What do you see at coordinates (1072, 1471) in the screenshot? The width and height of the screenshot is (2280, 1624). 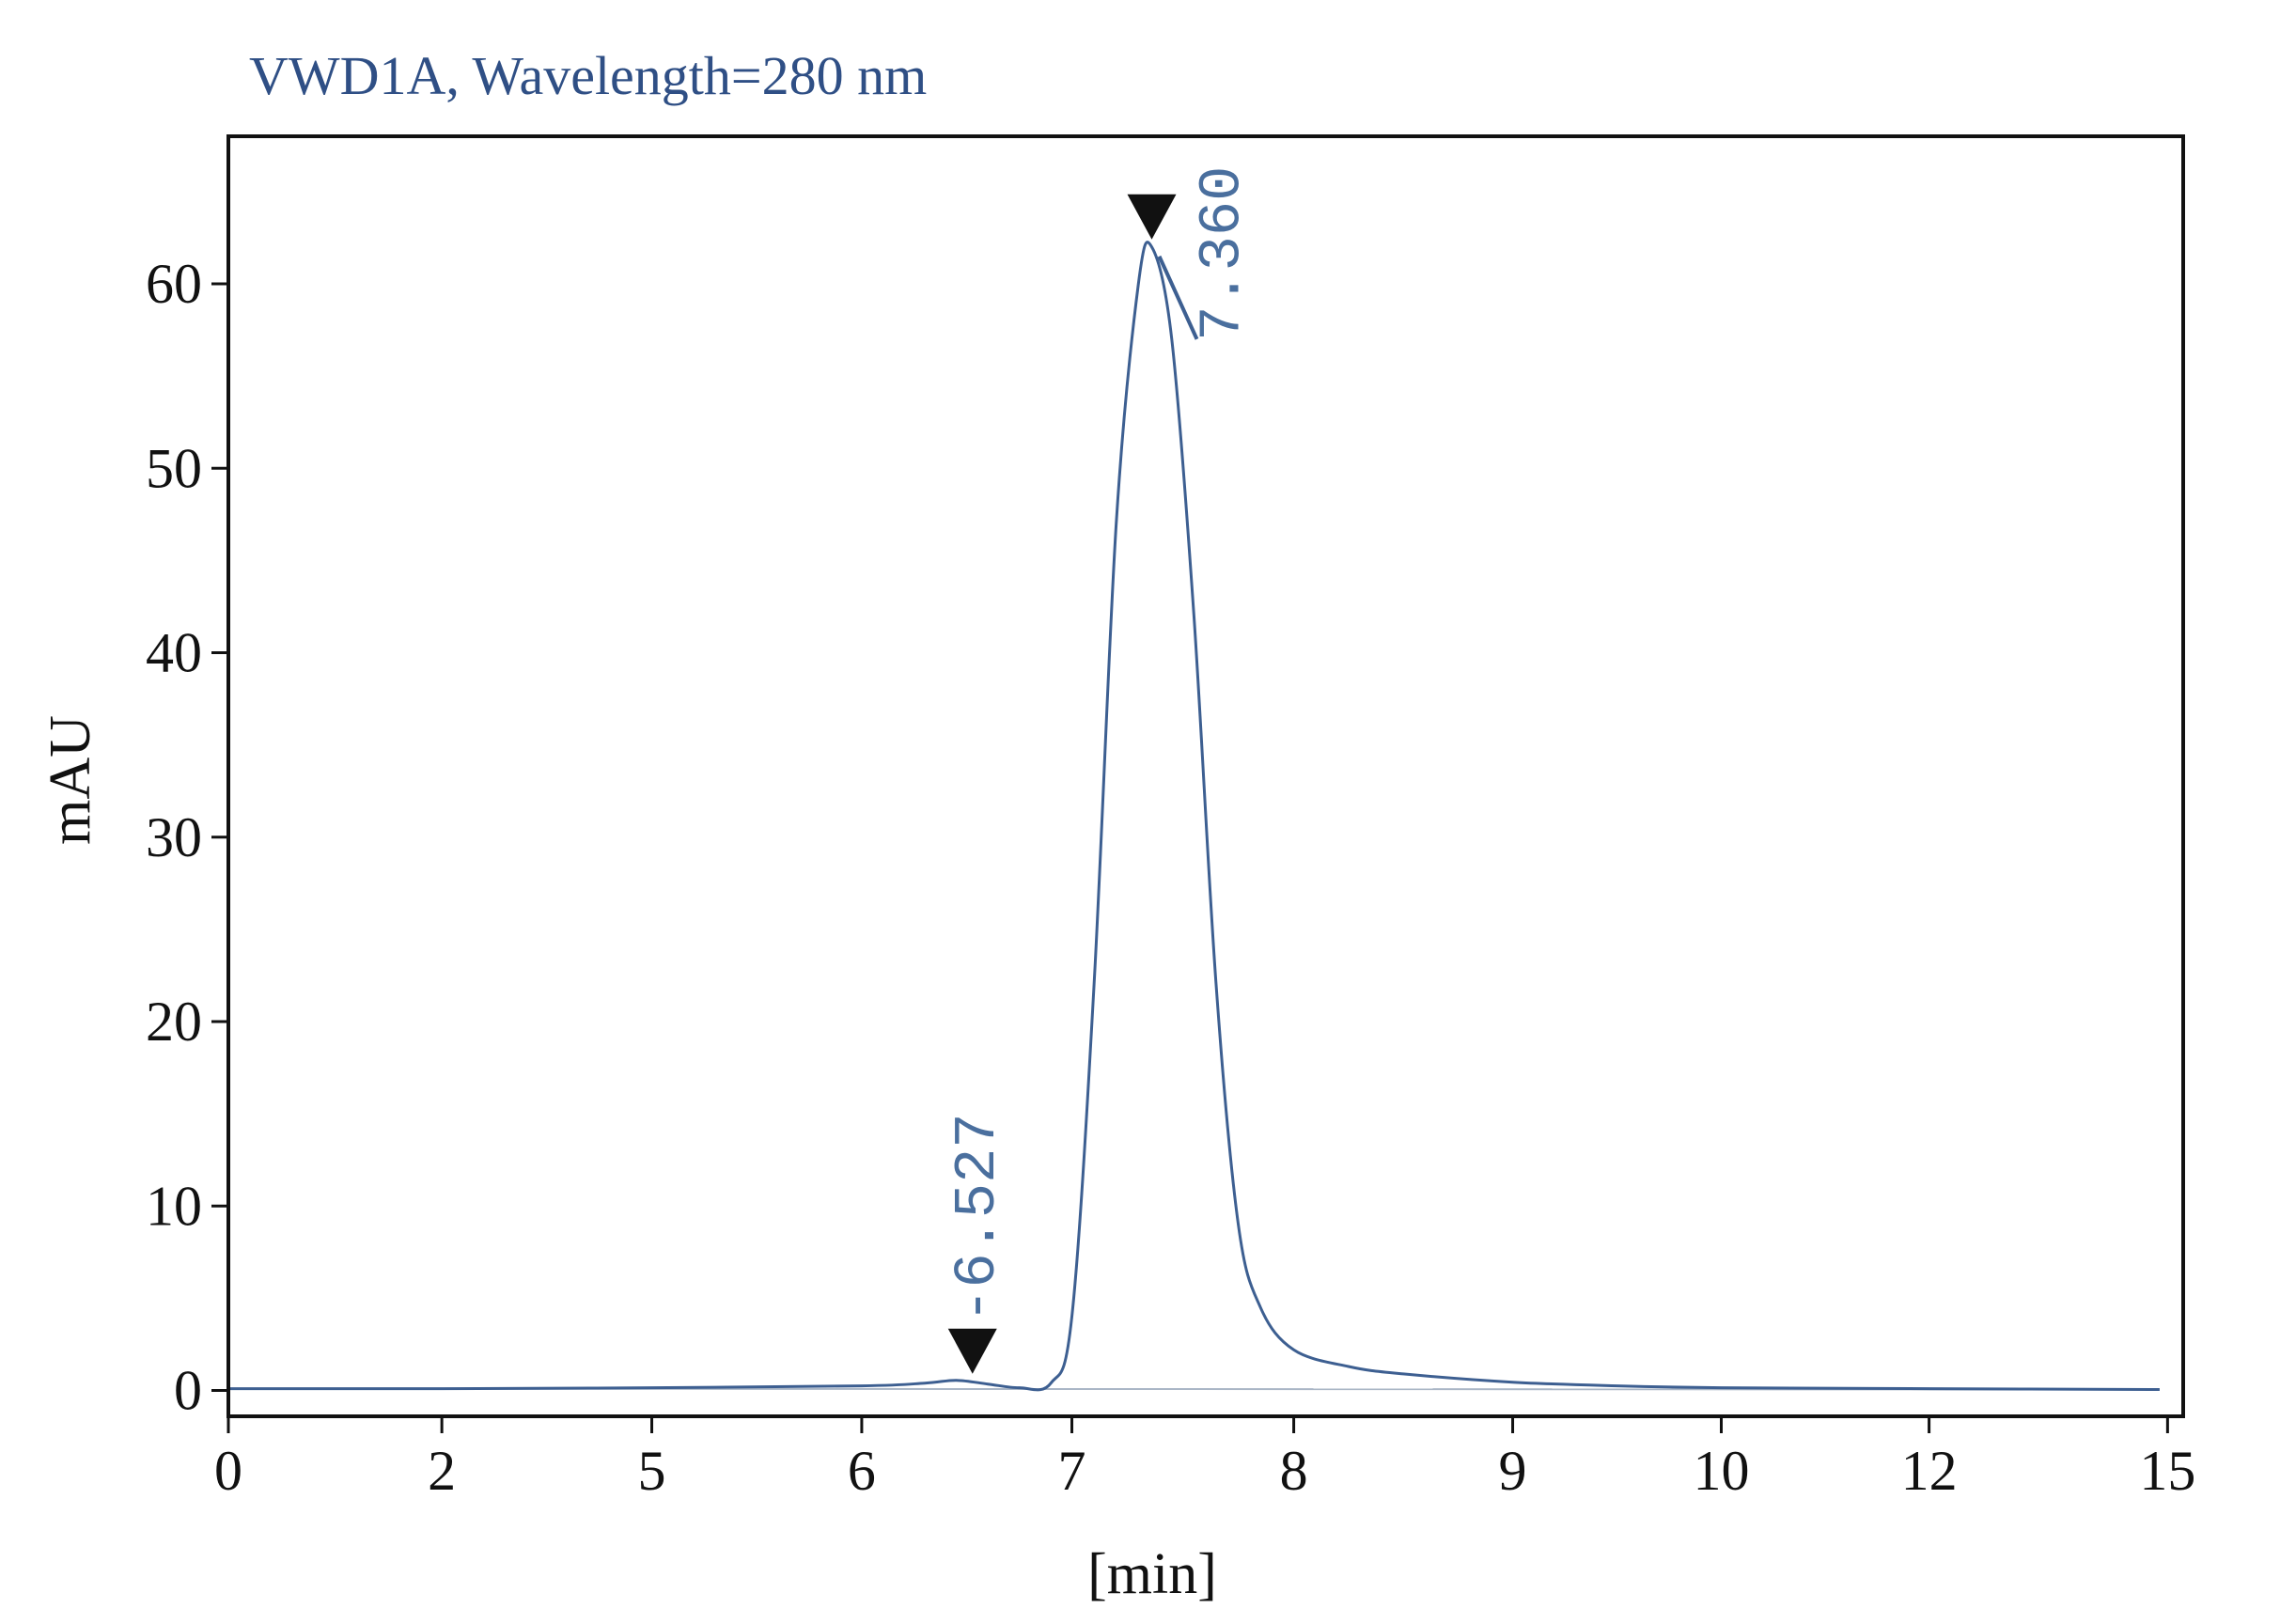 I see `x-tick-label: 7` at bounding box center [1072, 1471].